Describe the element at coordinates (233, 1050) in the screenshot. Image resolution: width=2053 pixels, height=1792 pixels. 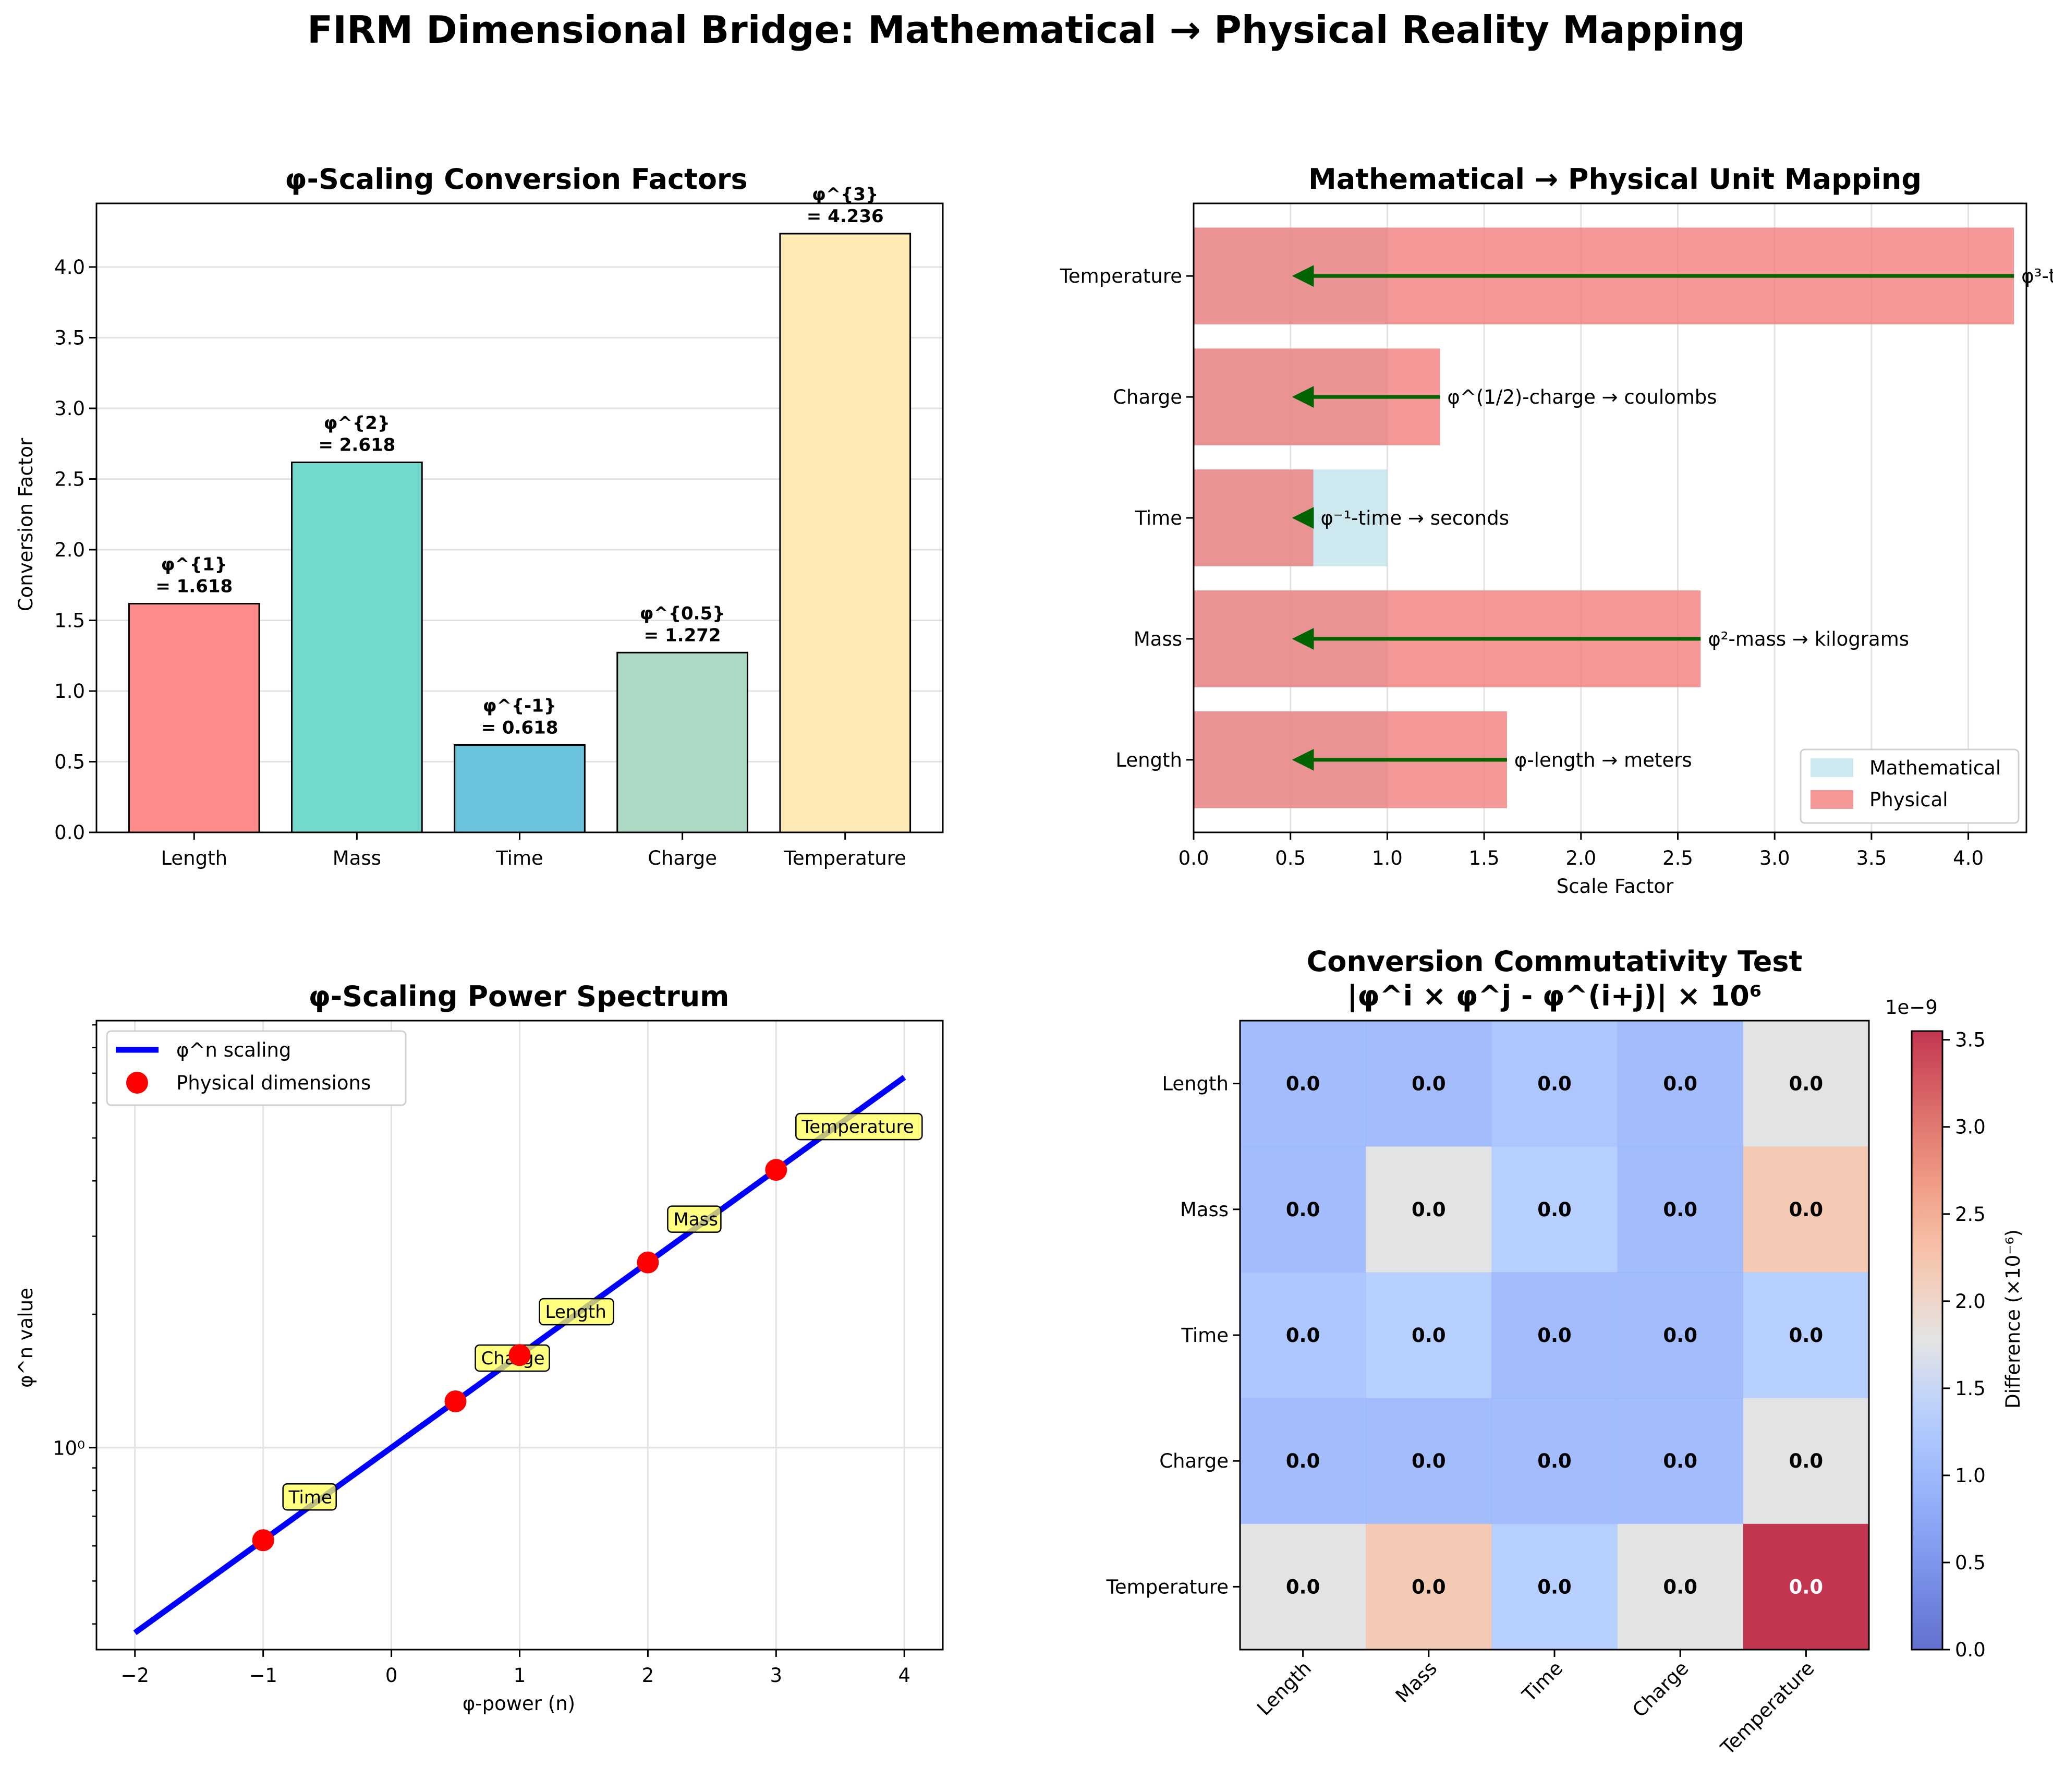
I see `legend-label-line: φ^n scaling` at that location.